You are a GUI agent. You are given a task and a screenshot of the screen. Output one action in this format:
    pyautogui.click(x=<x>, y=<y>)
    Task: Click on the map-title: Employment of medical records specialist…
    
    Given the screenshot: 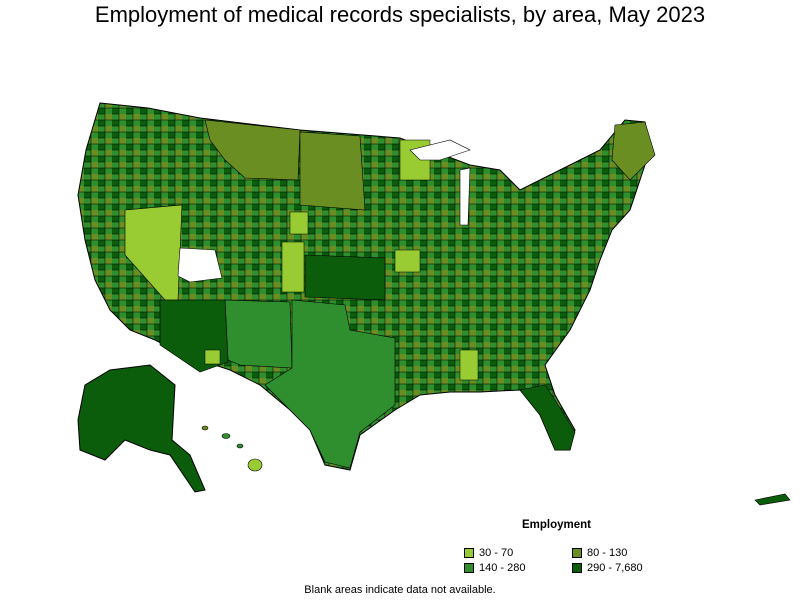 What is the action you would take?
    pyautogui.click(x=400, y=14)
    